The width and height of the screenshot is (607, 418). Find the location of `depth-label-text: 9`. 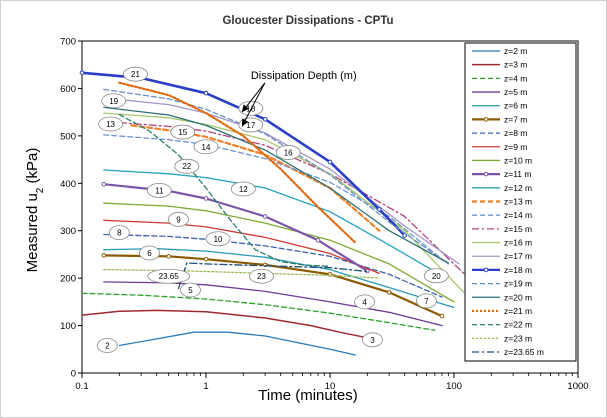

depth-label-text: 9 is located at coordinates (178, 219).